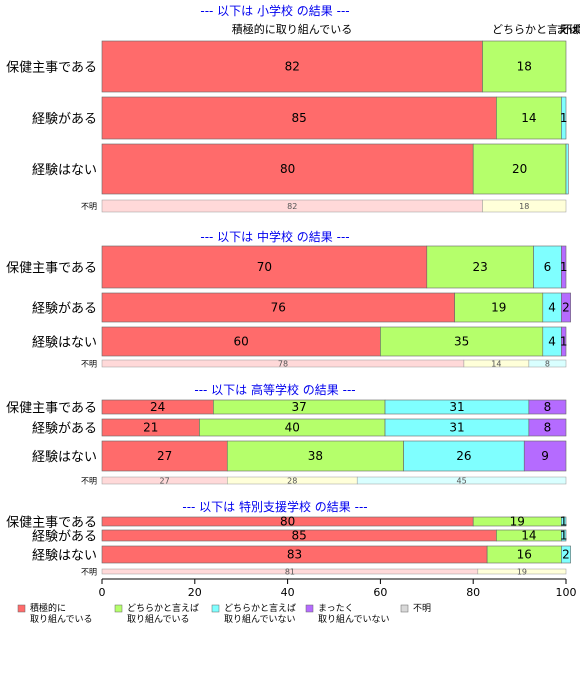 The image size is (580, 694). I want to click on data-label-unknown: 18, so click(524, 206).